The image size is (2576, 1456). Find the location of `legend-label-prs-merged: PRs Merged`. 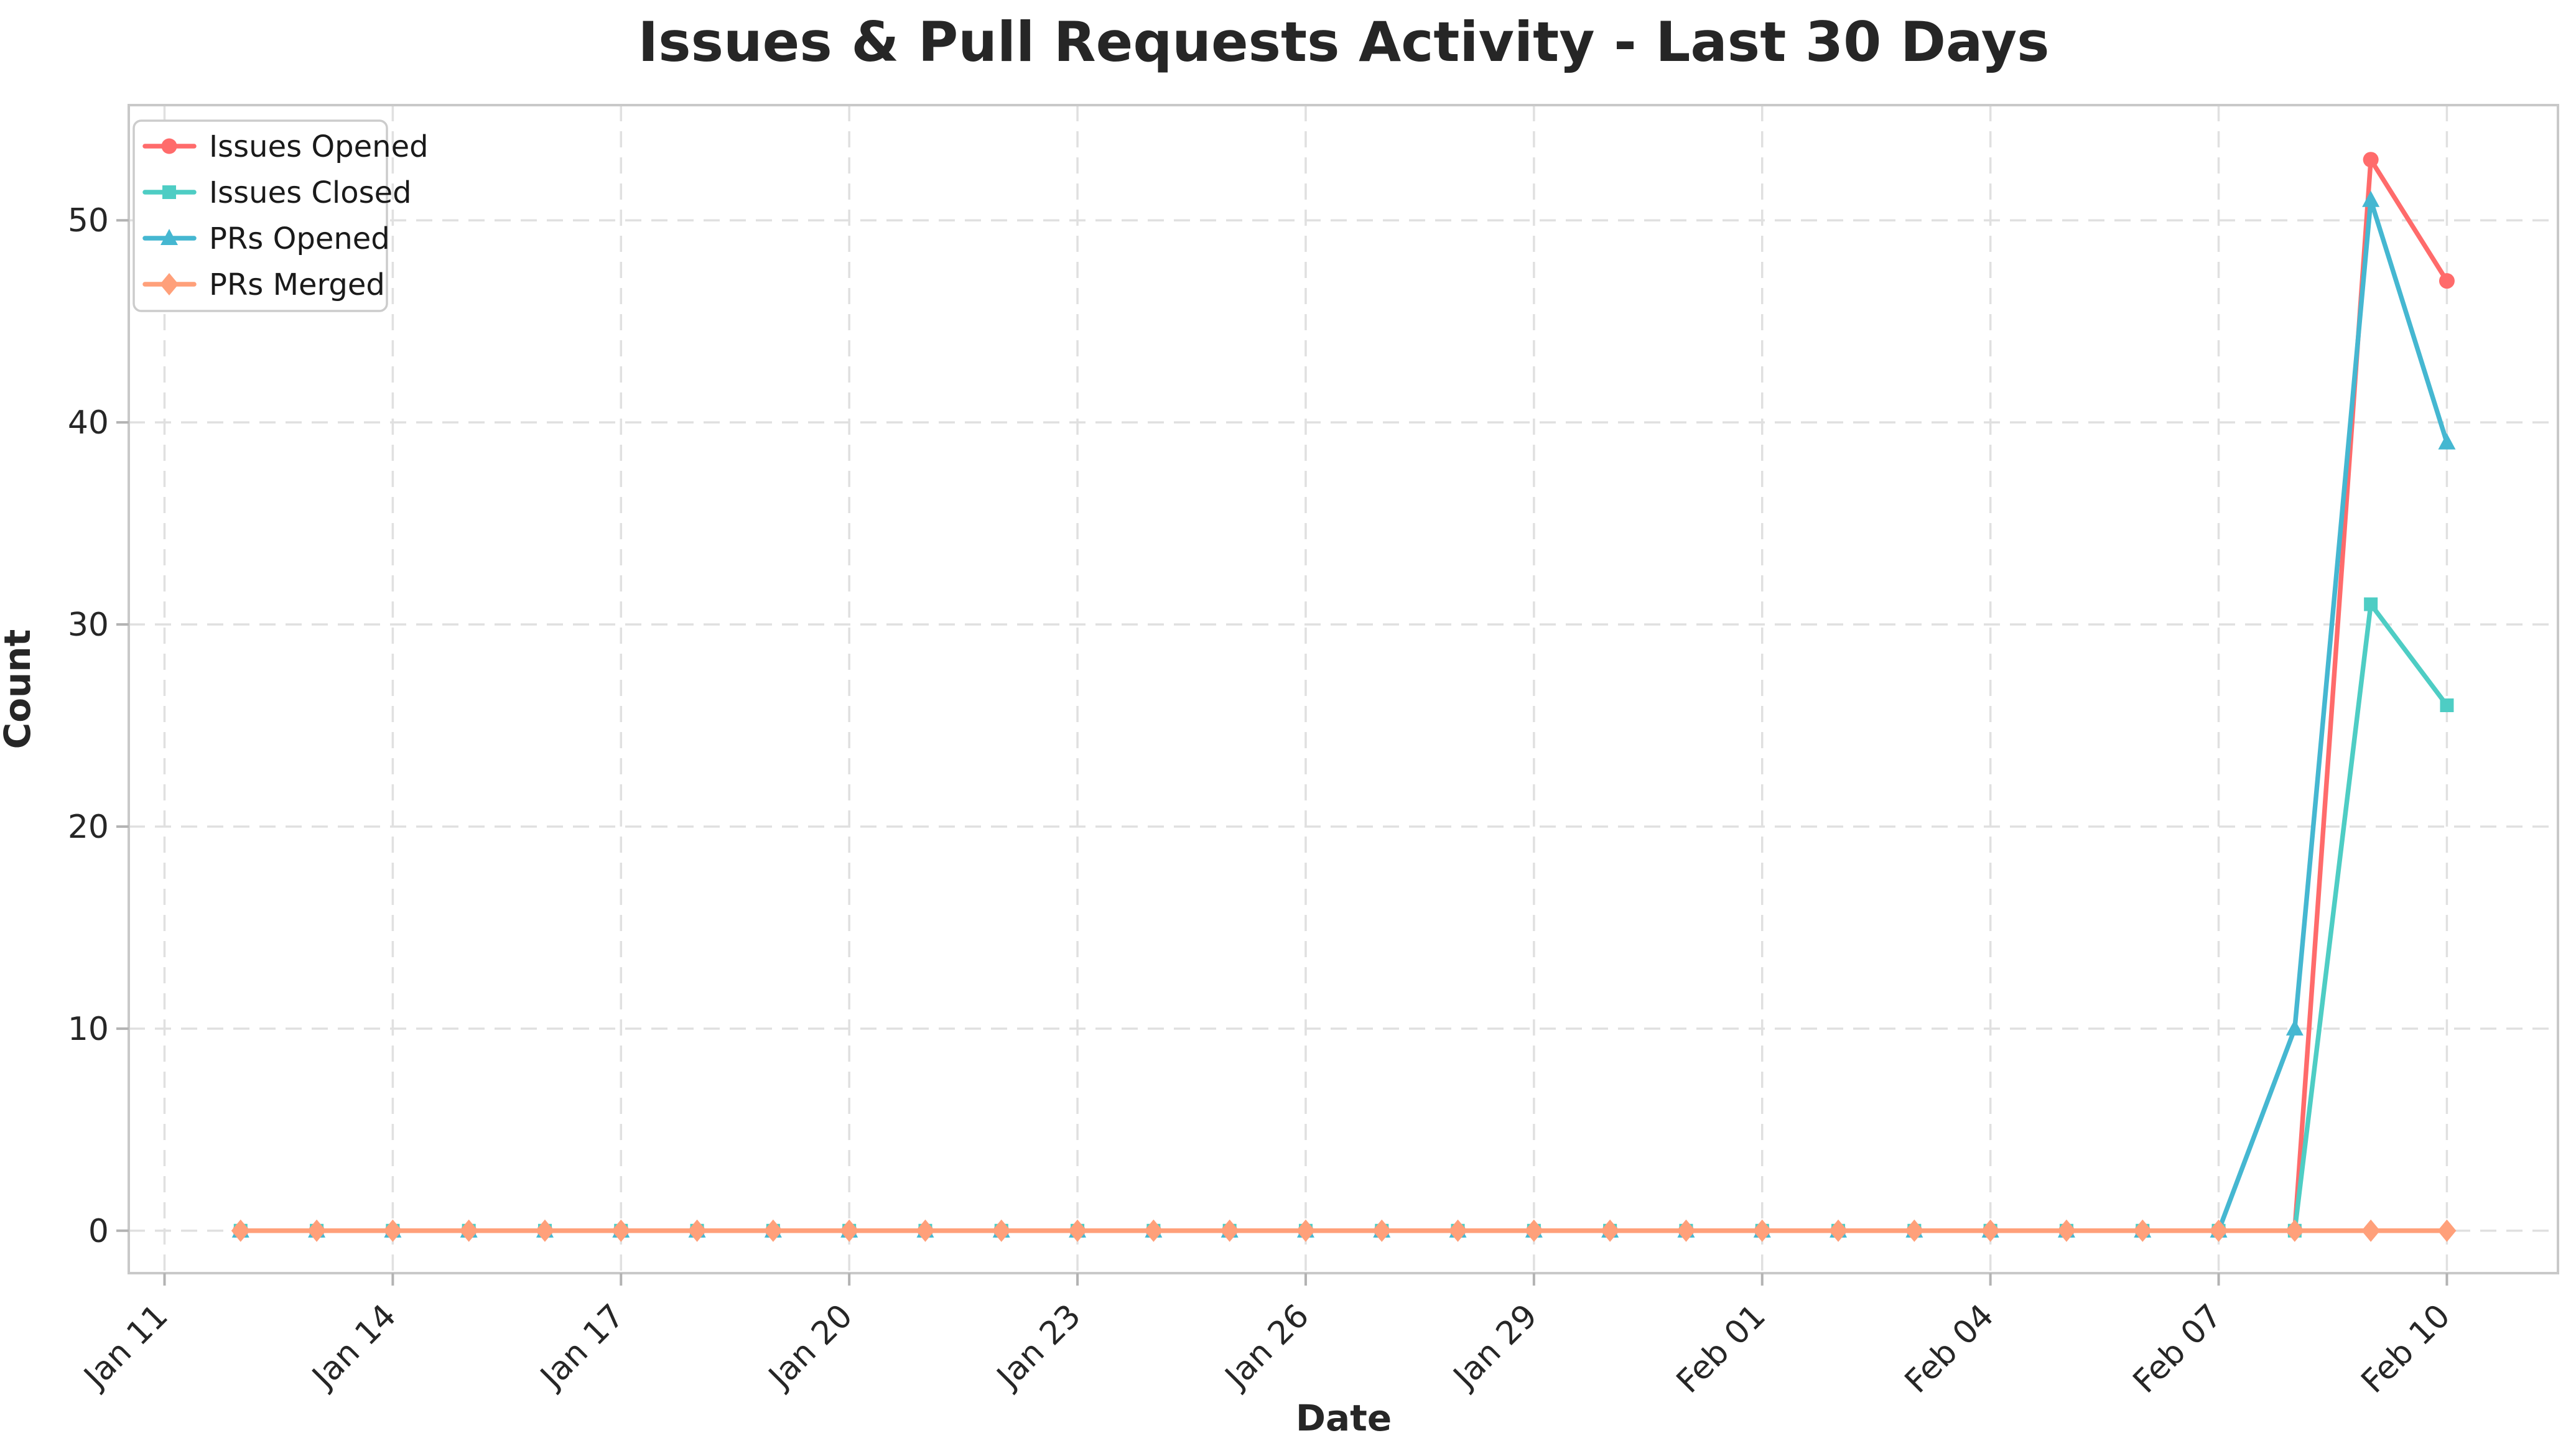

legend-label-prs-merged: PRs Merged is located at coordinates (297, 284).